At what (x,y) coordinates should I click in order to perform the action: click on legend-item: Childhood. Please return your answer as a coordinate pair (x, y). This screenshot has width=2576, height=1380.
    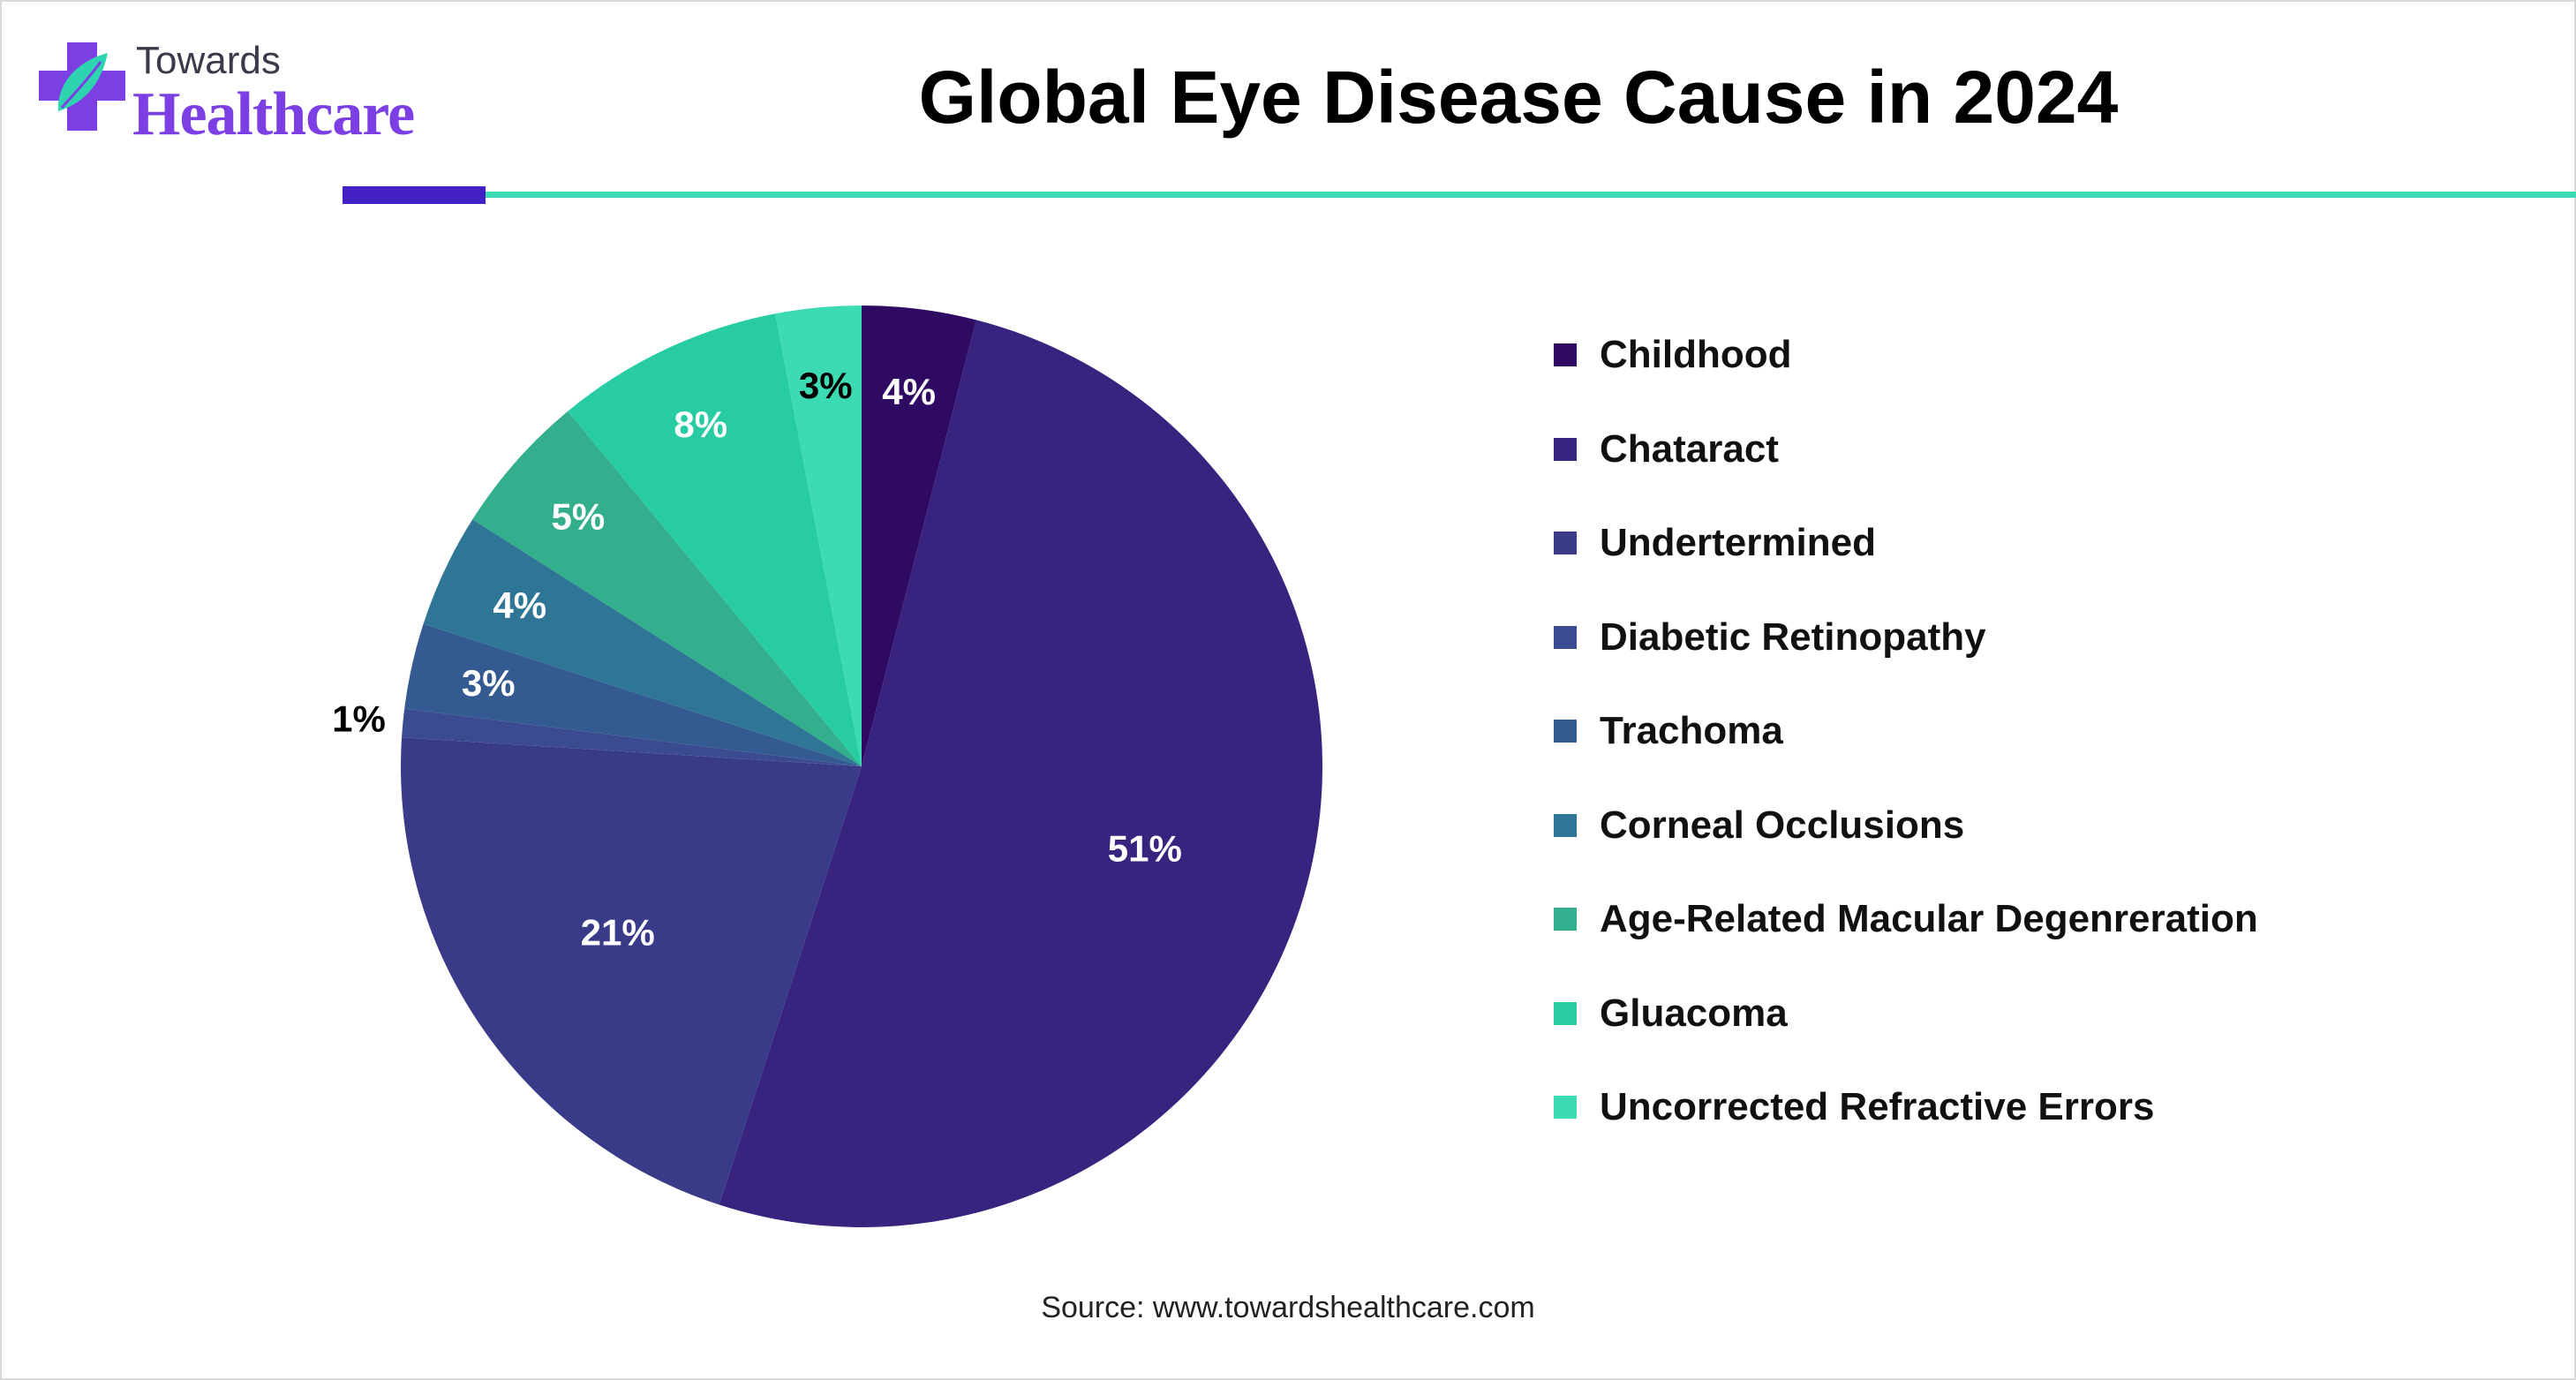
    Looking at the image, I should click on (1673, 354).